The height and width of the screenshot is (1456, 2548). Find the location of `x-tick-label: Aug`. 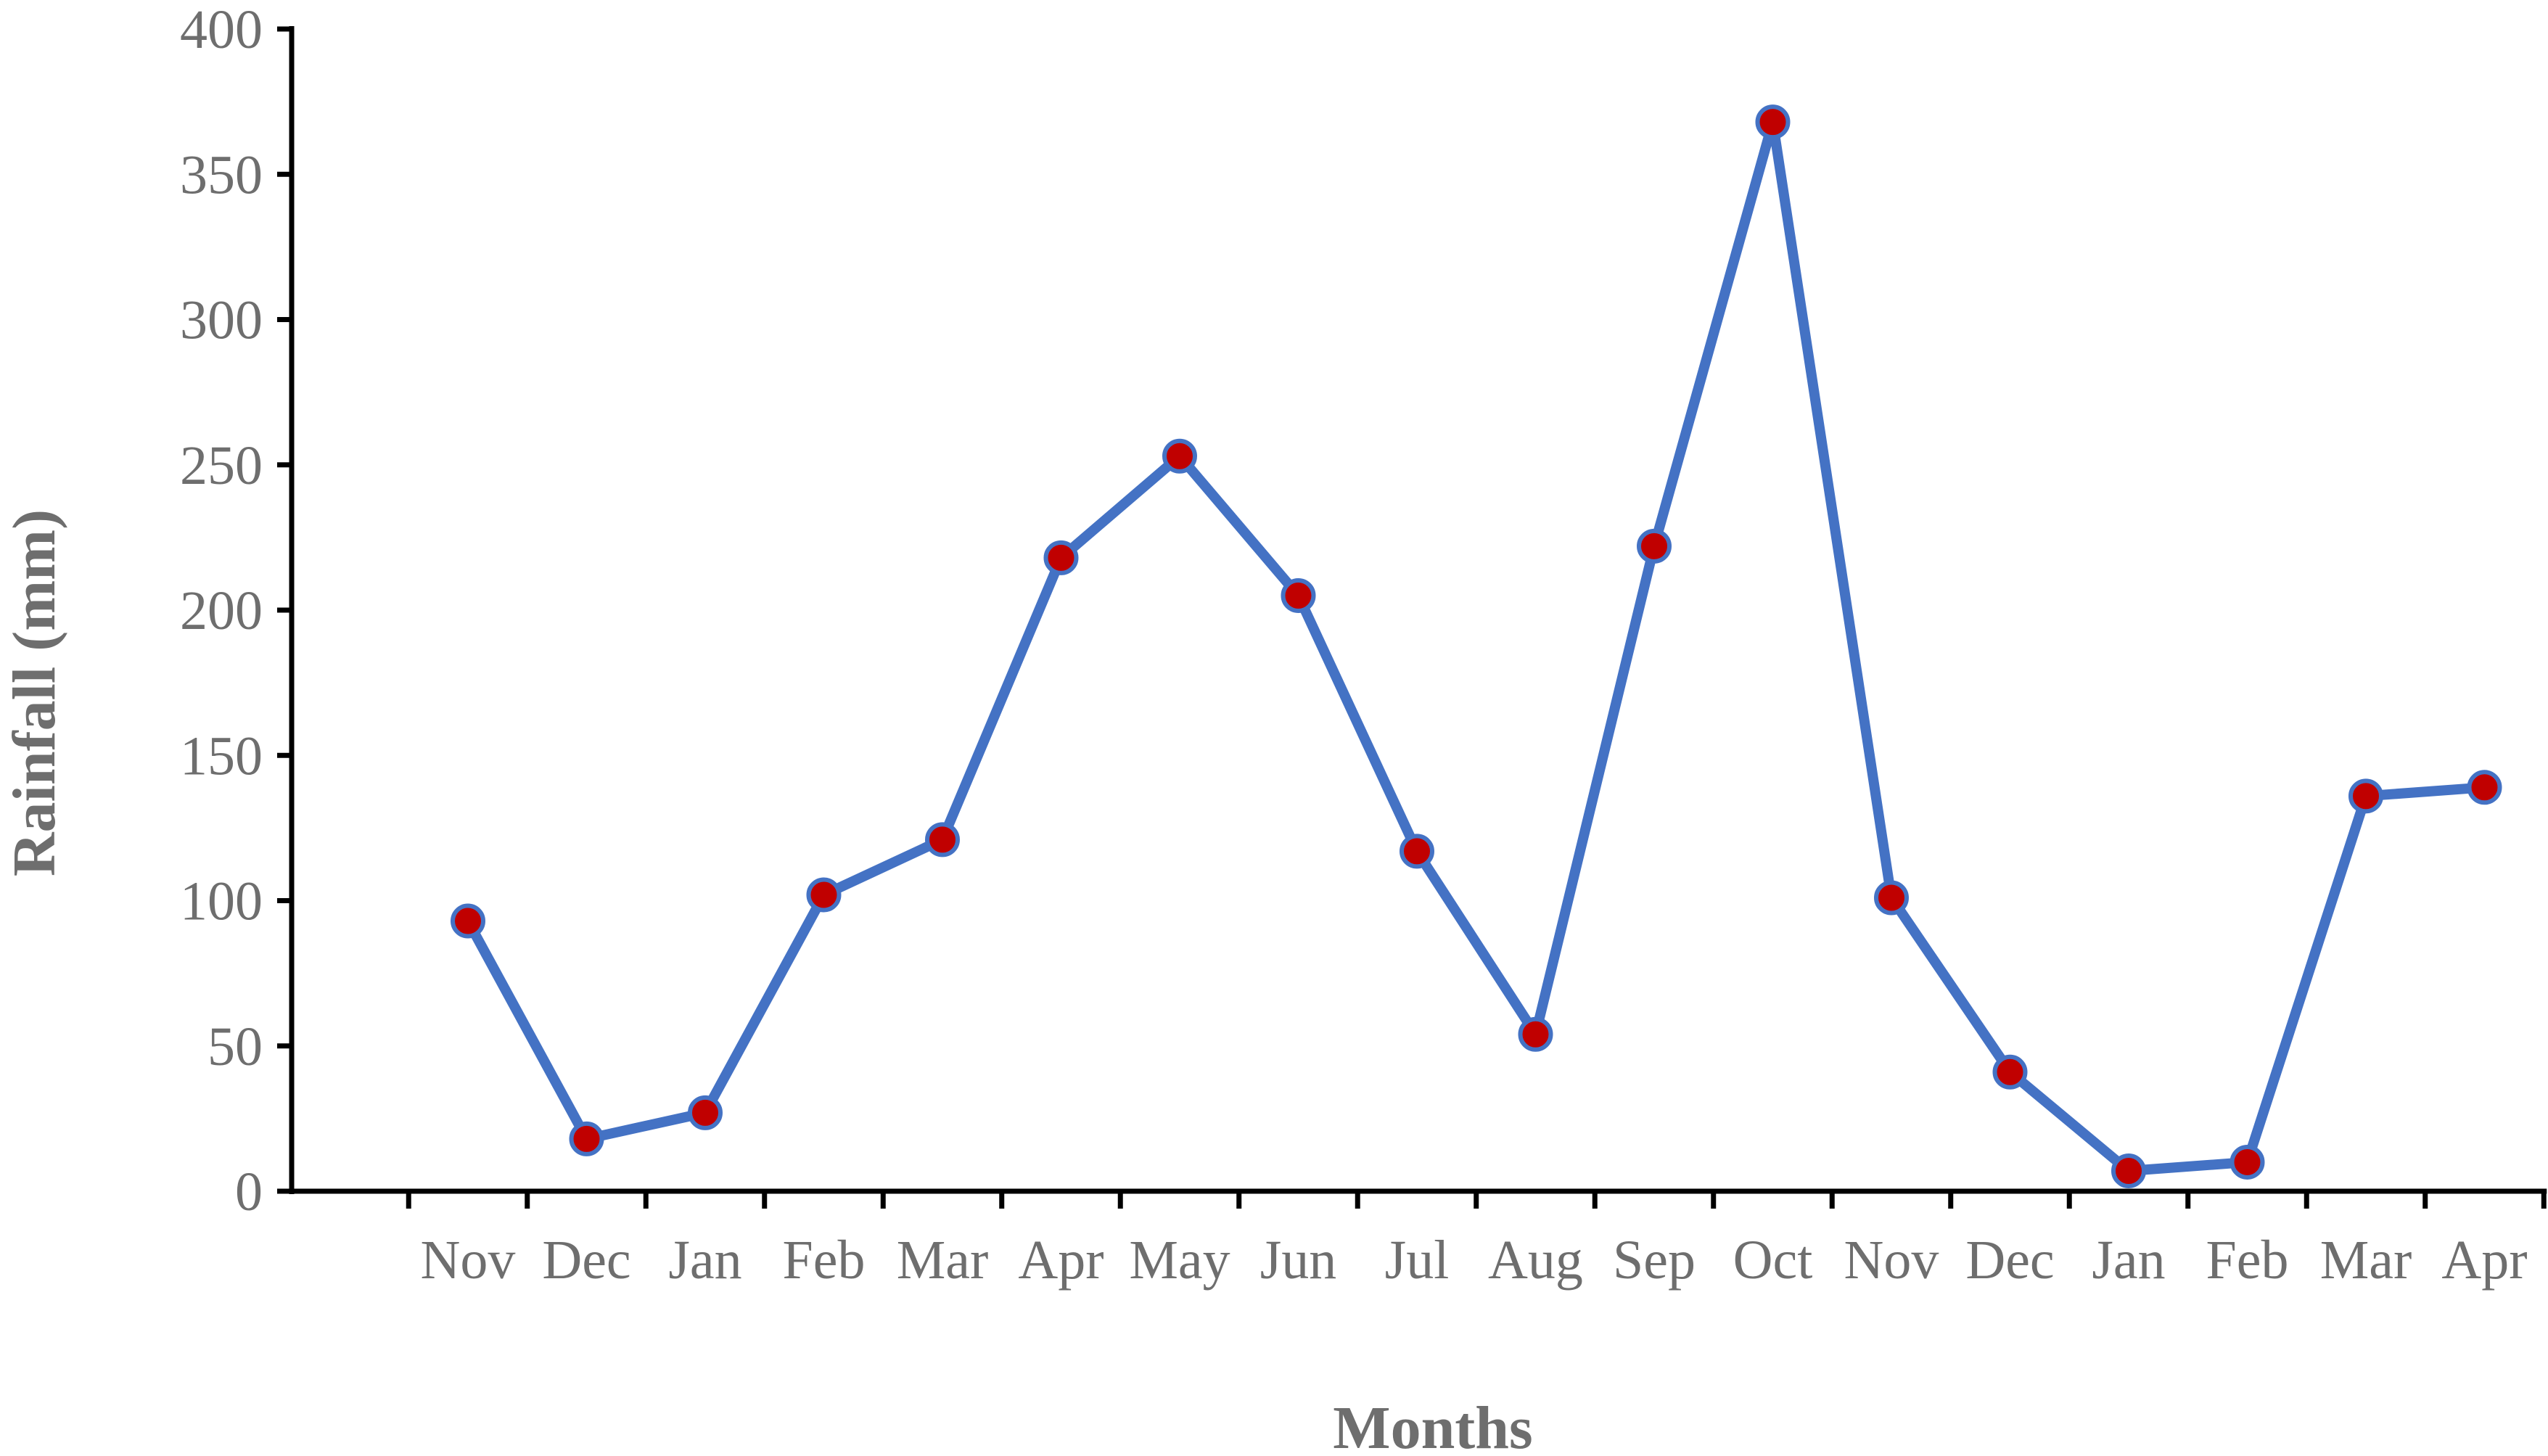

x-tick-label: Aug is located at coordinates (1535, 1260).